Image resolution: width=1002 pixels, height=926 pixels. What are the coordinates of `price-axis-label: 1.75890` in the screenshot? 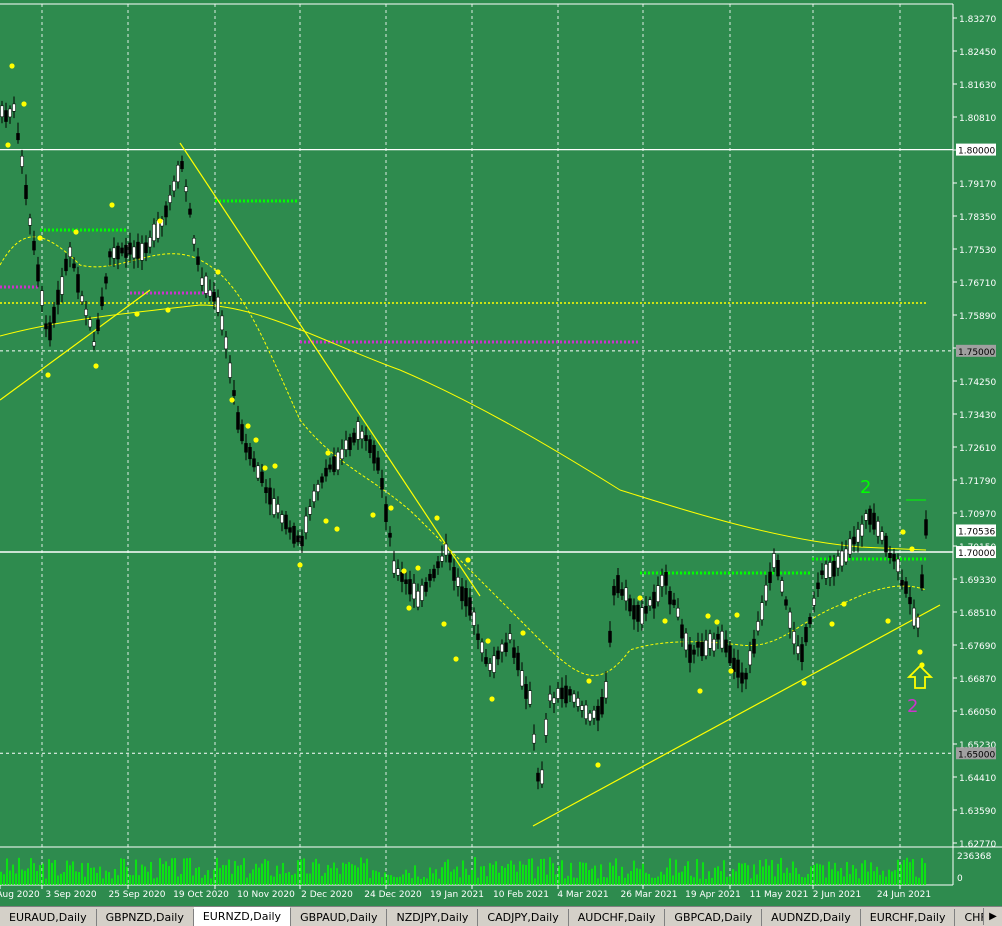 It's located at (977, 317).